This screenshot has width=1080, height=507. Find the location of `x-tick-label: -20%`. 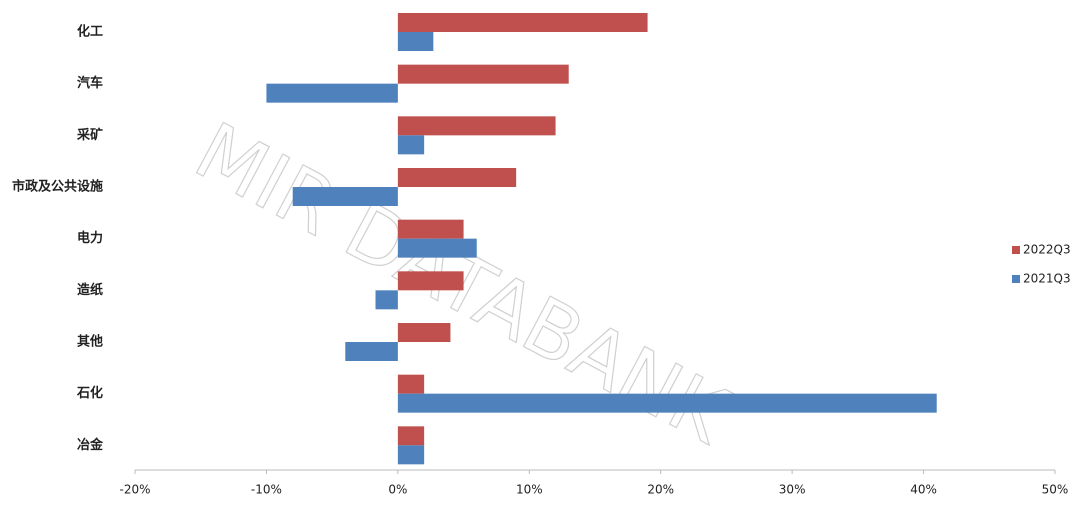

x-tick-label: -20% is located at coordinates (134, 490).